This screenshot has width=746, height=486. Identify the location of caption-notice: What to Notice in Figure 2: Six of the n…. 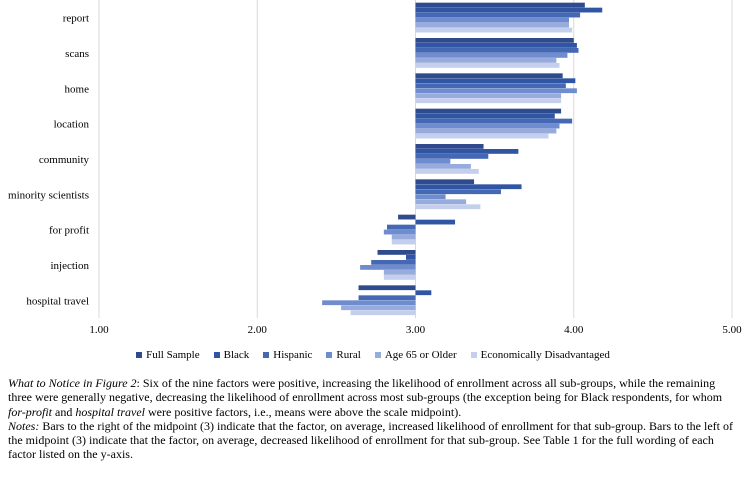
(375, 397).